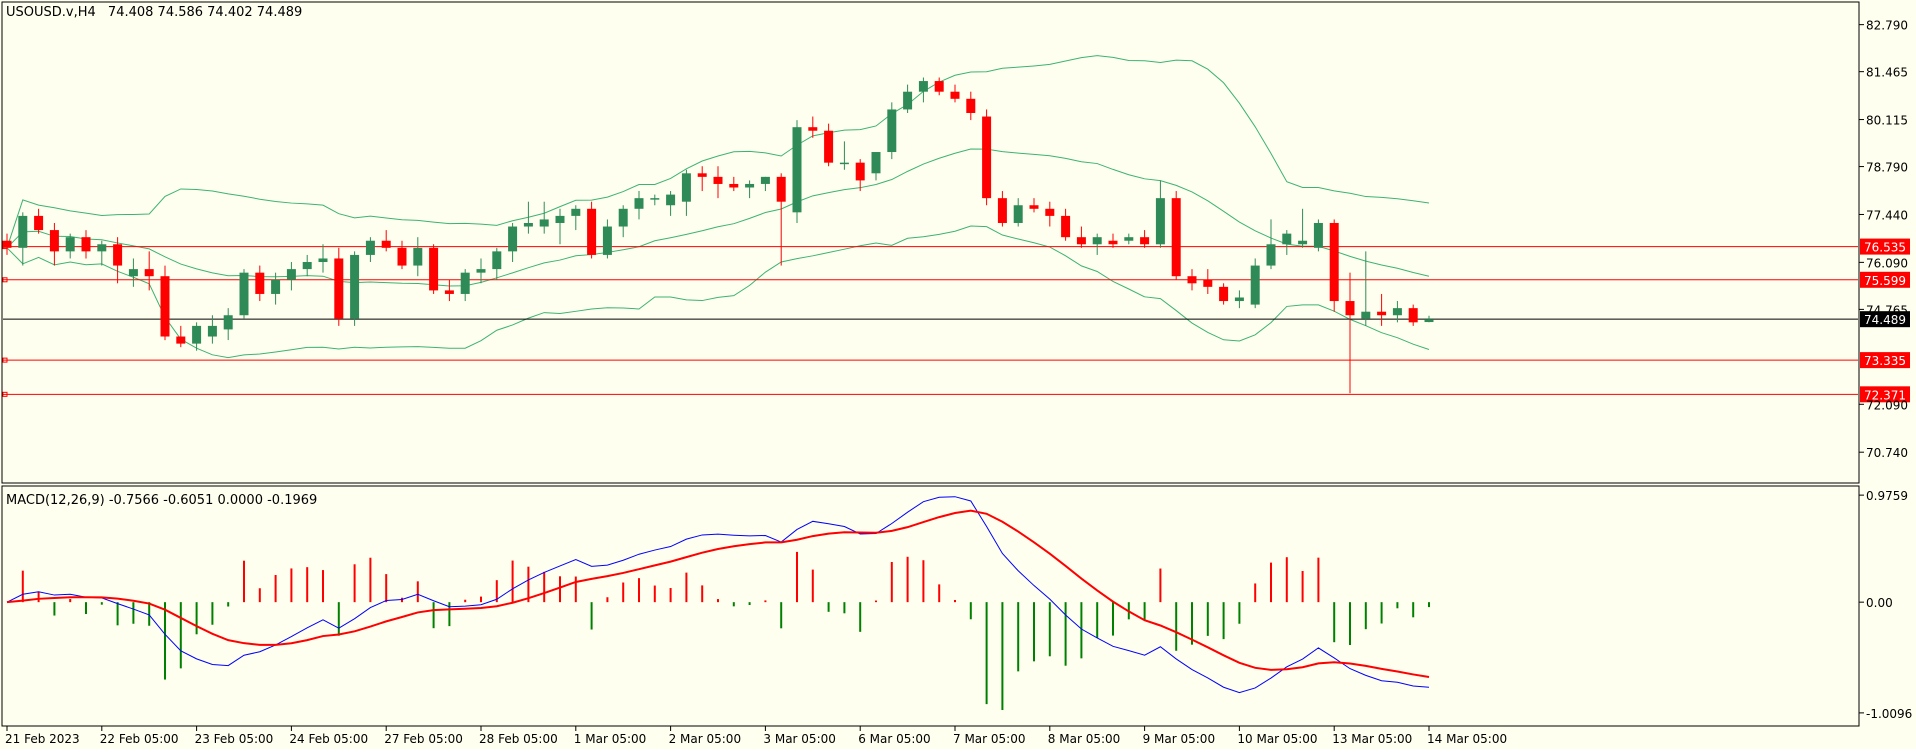  What do you see at coordinates (518, 739) in the screenshot?
I see `time-tick-label: 28 Feb 05:00` at bounding box center [518, 739].